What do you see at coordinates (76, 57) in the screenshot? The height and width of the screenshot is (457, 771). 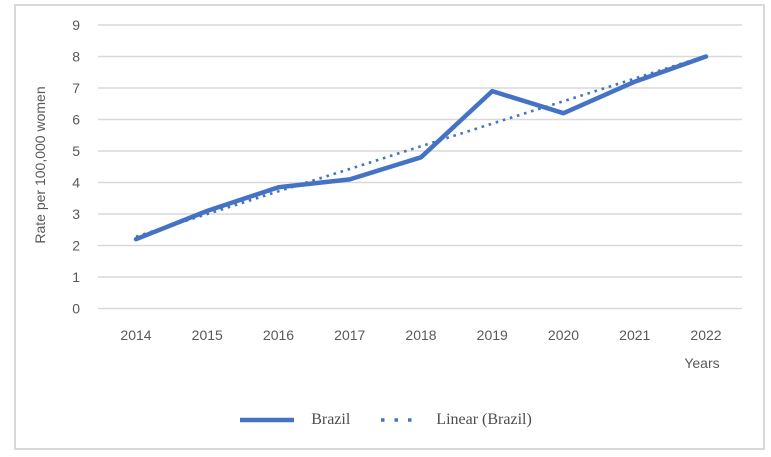 I see `y-tick-label: 8` at bounding box center [76, 57].